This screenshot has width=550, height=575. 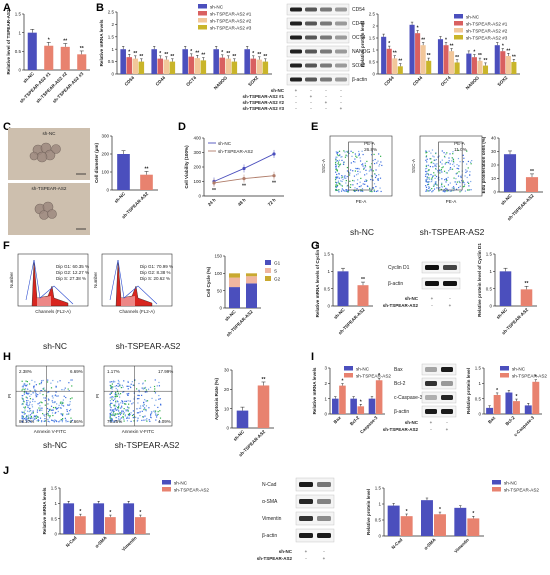 What do you see at coordinates (216, 398) in the screenshot?
I see `y-axis-label: Apoptosis Rate (%)` at bounding box center [216, 398].